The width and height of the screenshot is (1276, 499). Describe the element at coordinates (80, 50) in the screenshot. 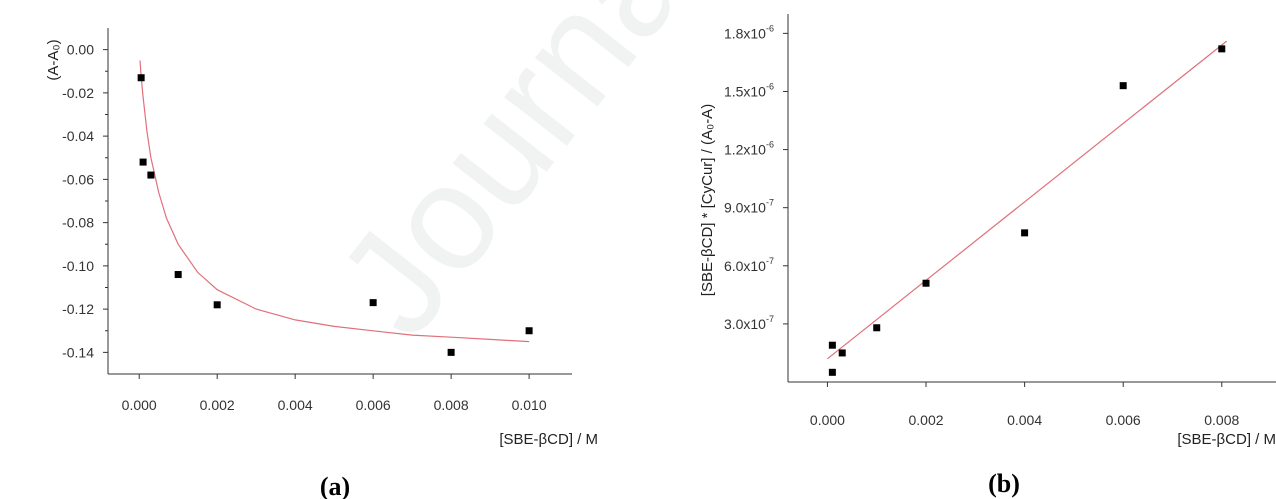

I see `y-tick-label: 0.00` at that location.